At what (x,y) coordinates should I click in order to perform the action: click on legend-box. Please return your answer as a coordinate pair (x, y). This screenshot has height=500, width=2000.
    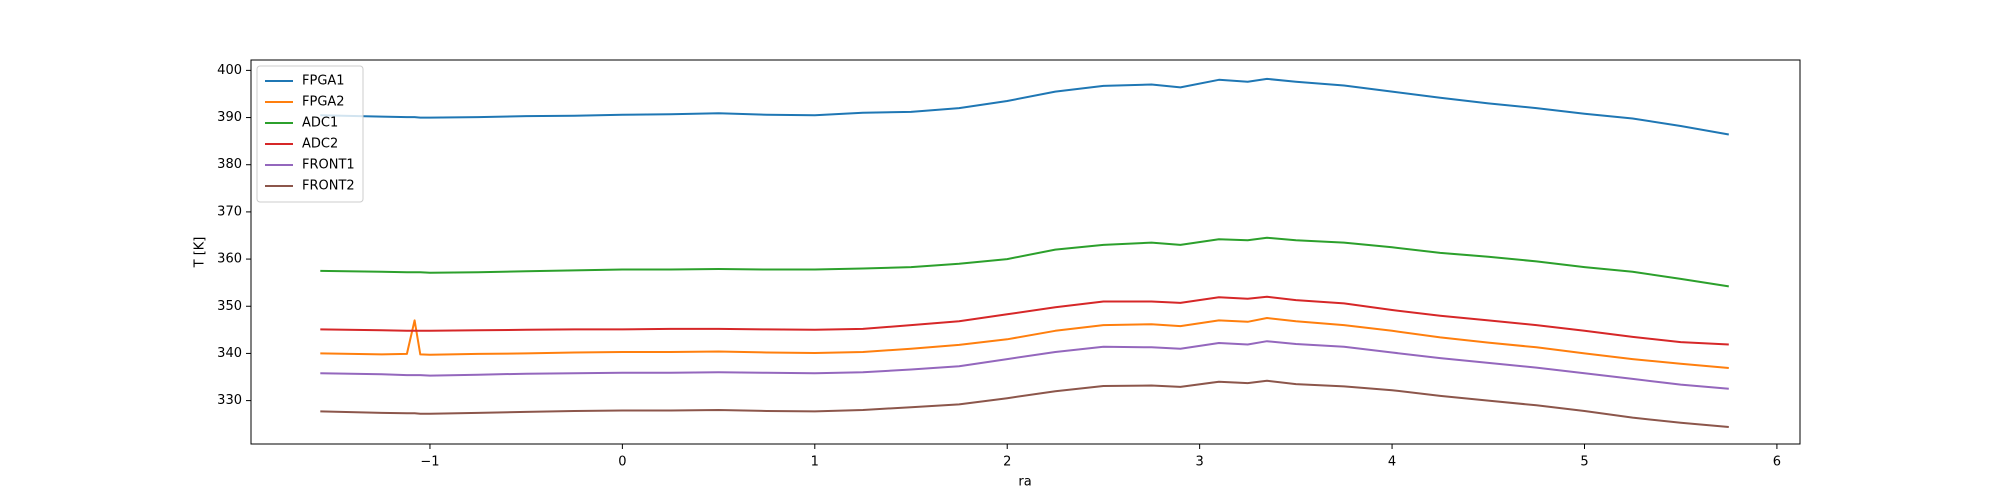
    Looking at the image, I should click on (310, 134).